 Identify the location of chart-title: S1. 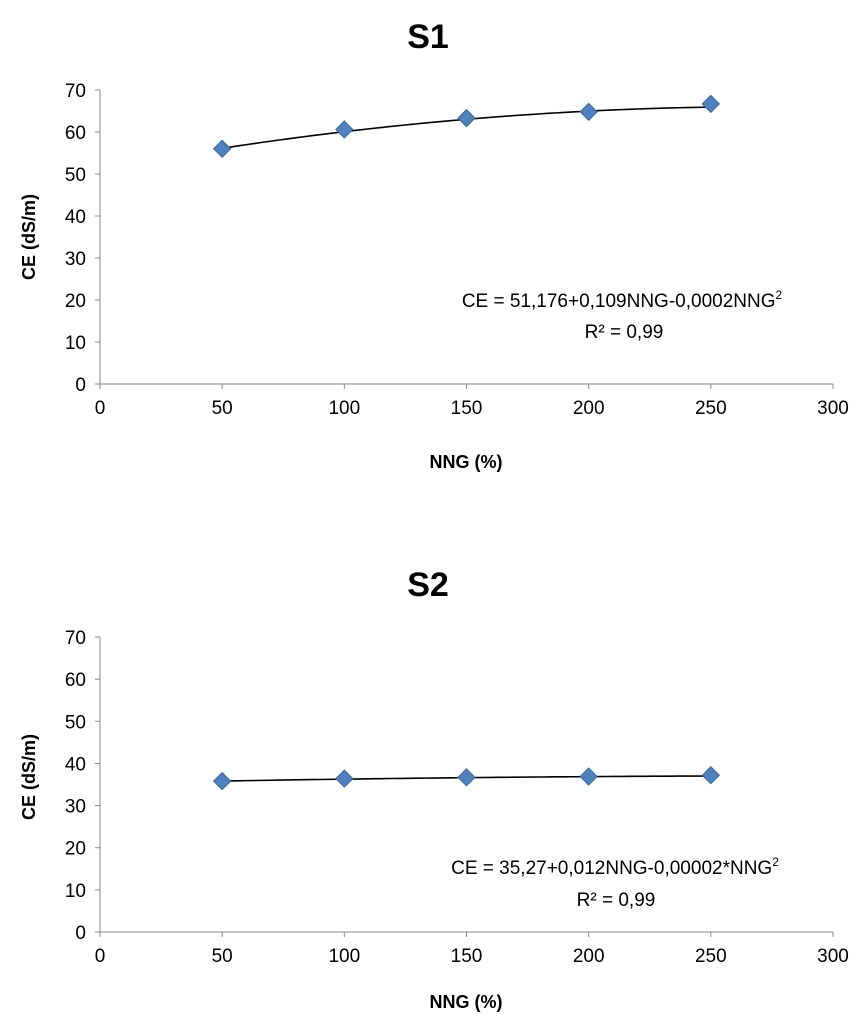
(428, 37).